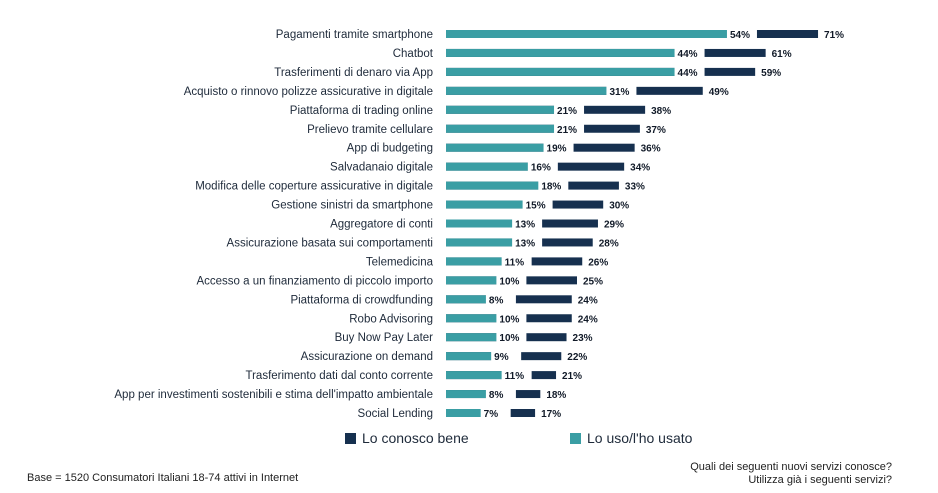  I want to click on data-label-known: 30%, so click(619, 206).